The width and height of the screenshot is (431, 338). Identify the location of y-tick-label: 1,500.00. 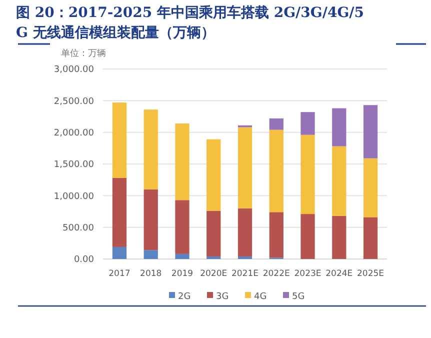
(74, 165).